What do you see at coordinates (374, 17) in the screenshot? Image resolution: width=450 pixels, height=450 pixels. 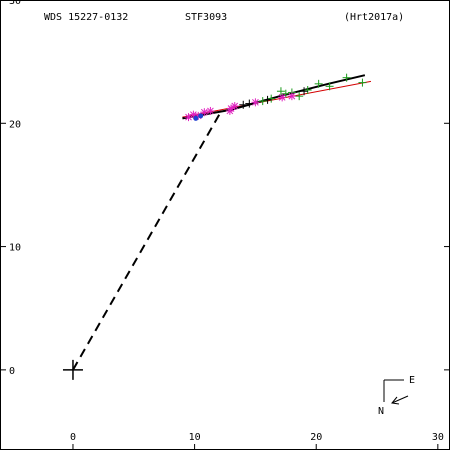 I see `reference-label: (Hrt2017a)` at bounding box center [374, 17].